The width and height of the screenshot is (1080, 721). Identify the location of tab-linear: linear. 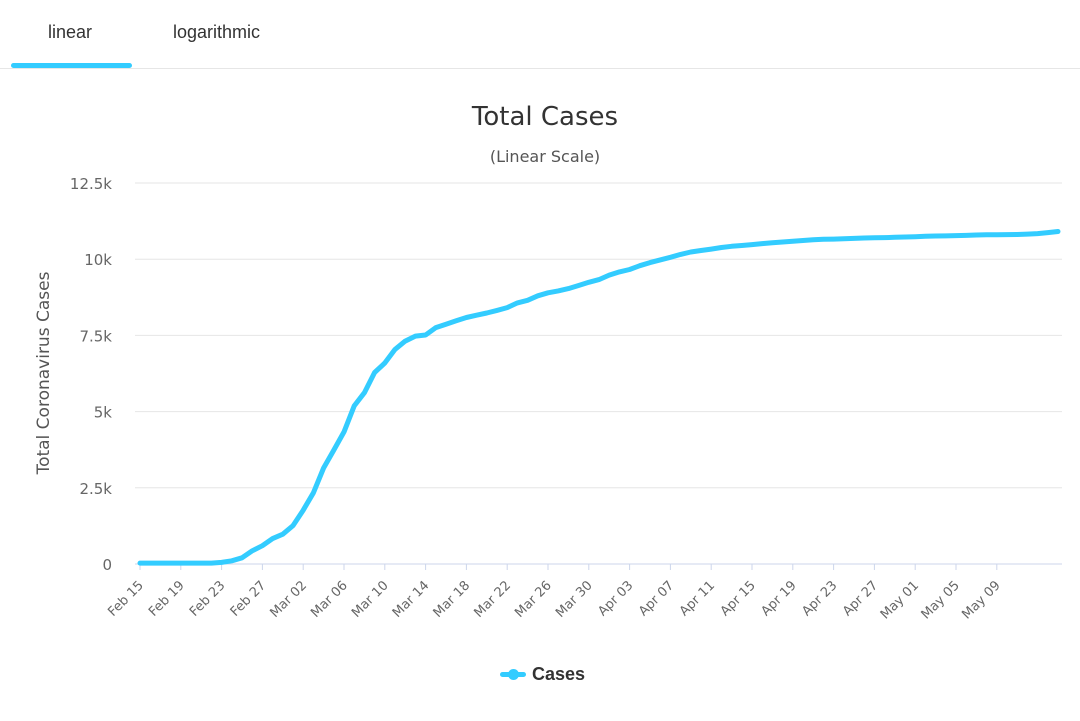
(70, 32).